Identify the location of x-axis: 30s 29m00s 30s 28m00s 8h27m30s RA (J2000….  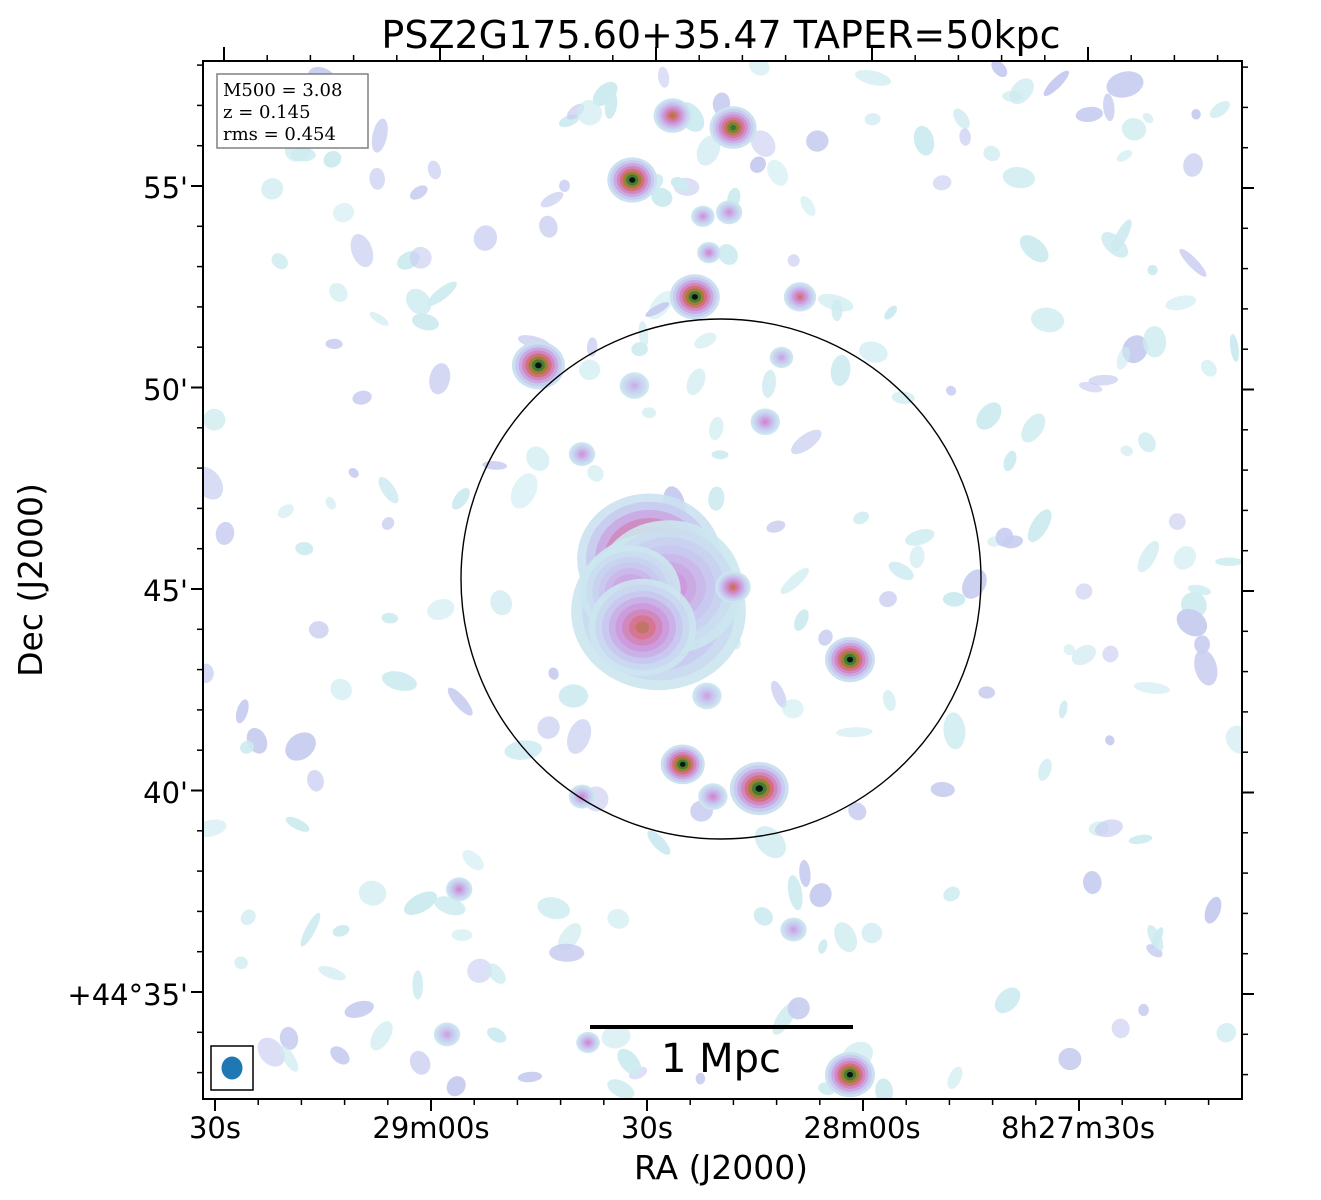
(672, 1149).